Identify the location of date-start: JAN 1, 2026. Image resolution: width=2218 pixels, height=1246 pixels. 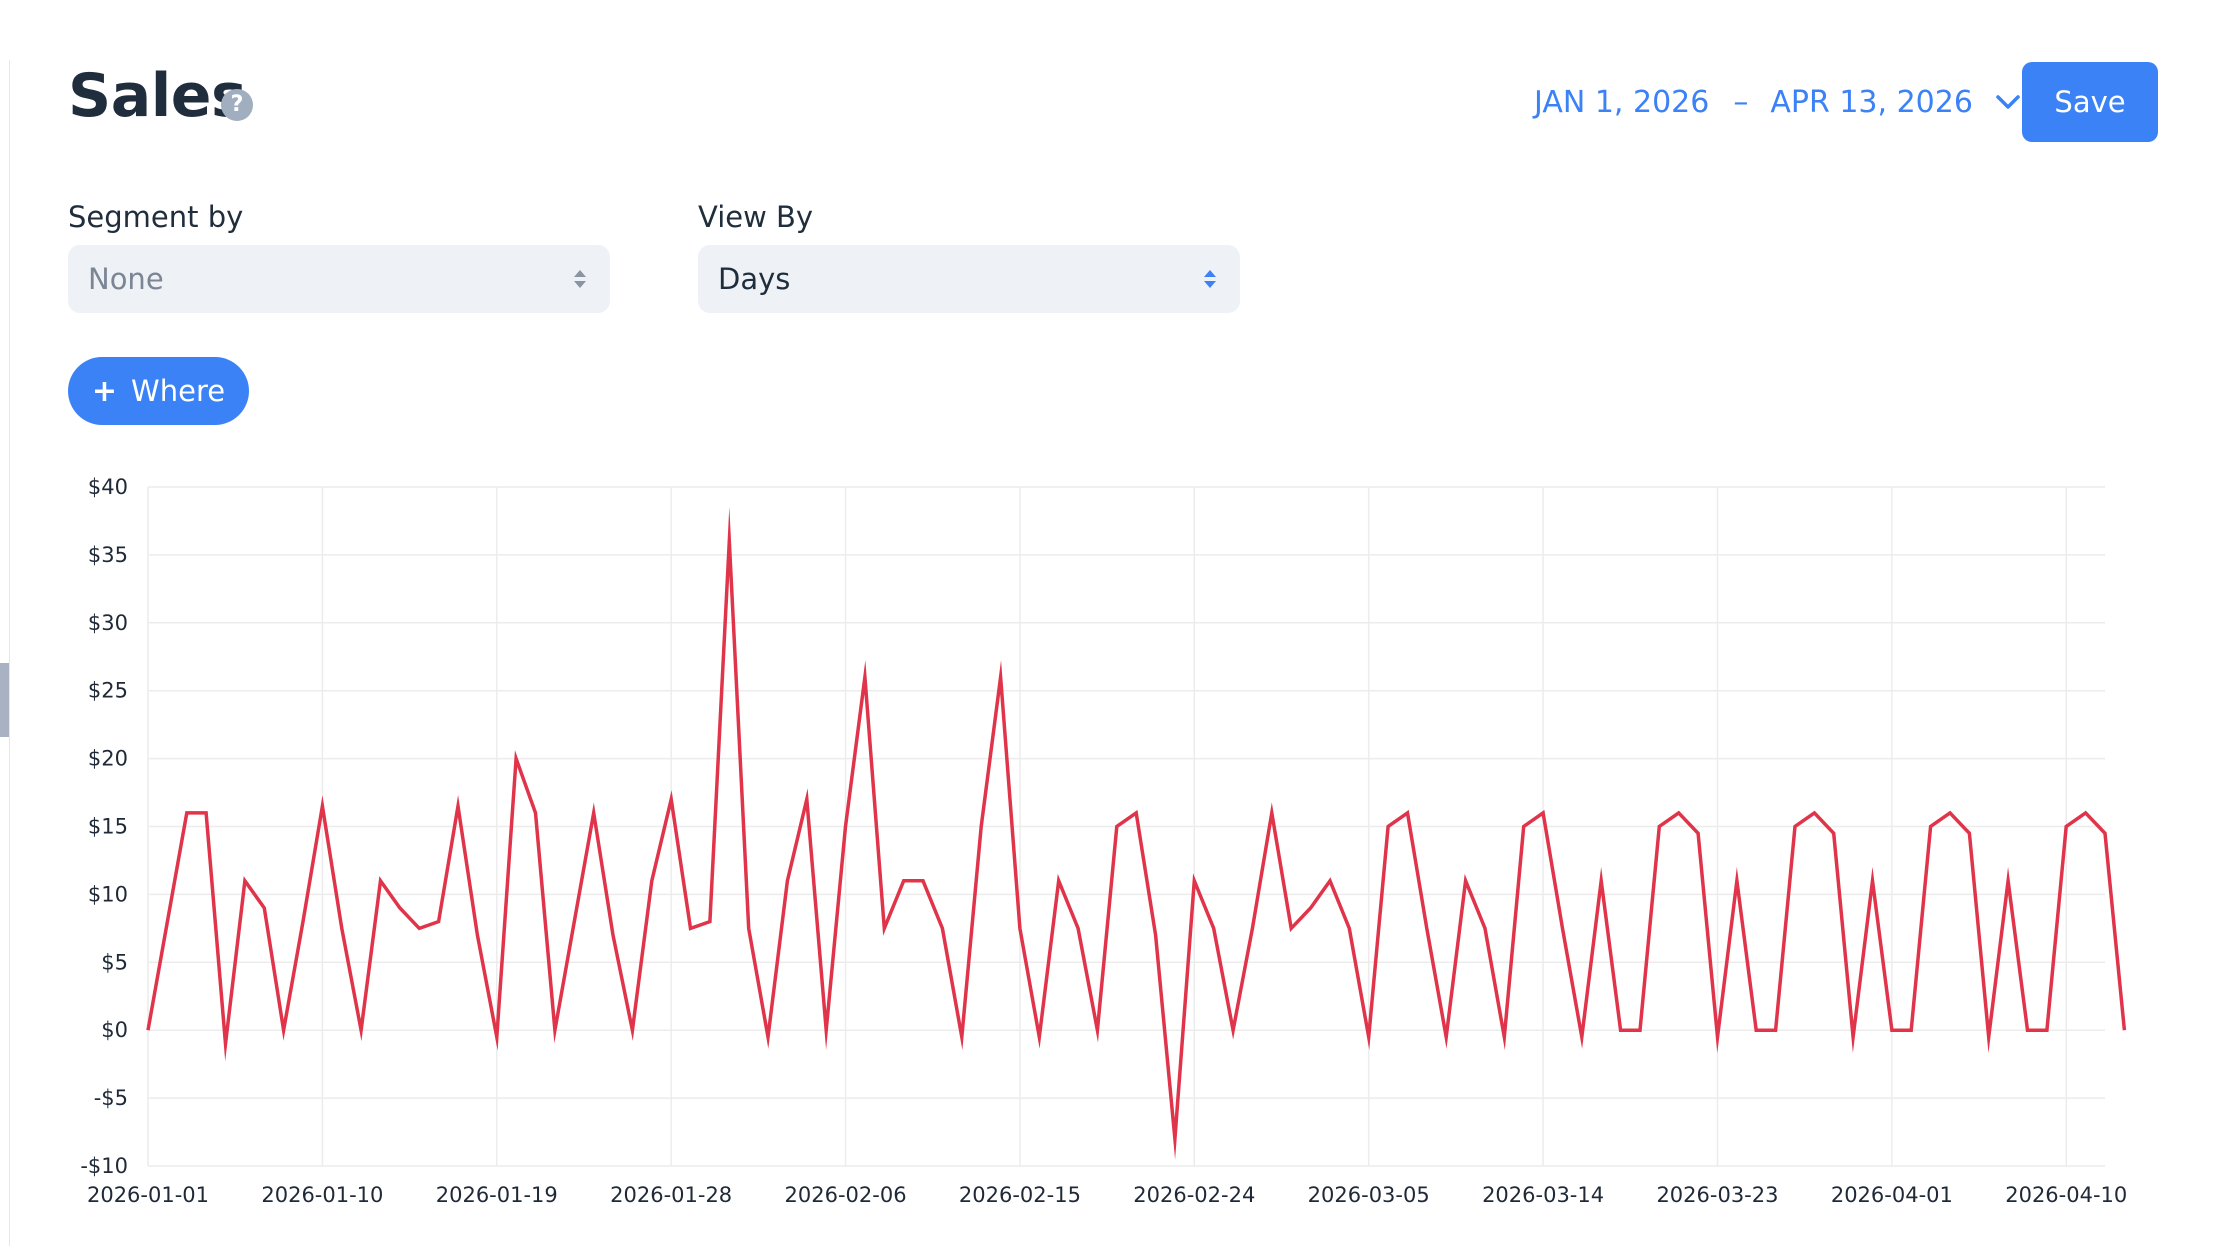
(1622, 102).